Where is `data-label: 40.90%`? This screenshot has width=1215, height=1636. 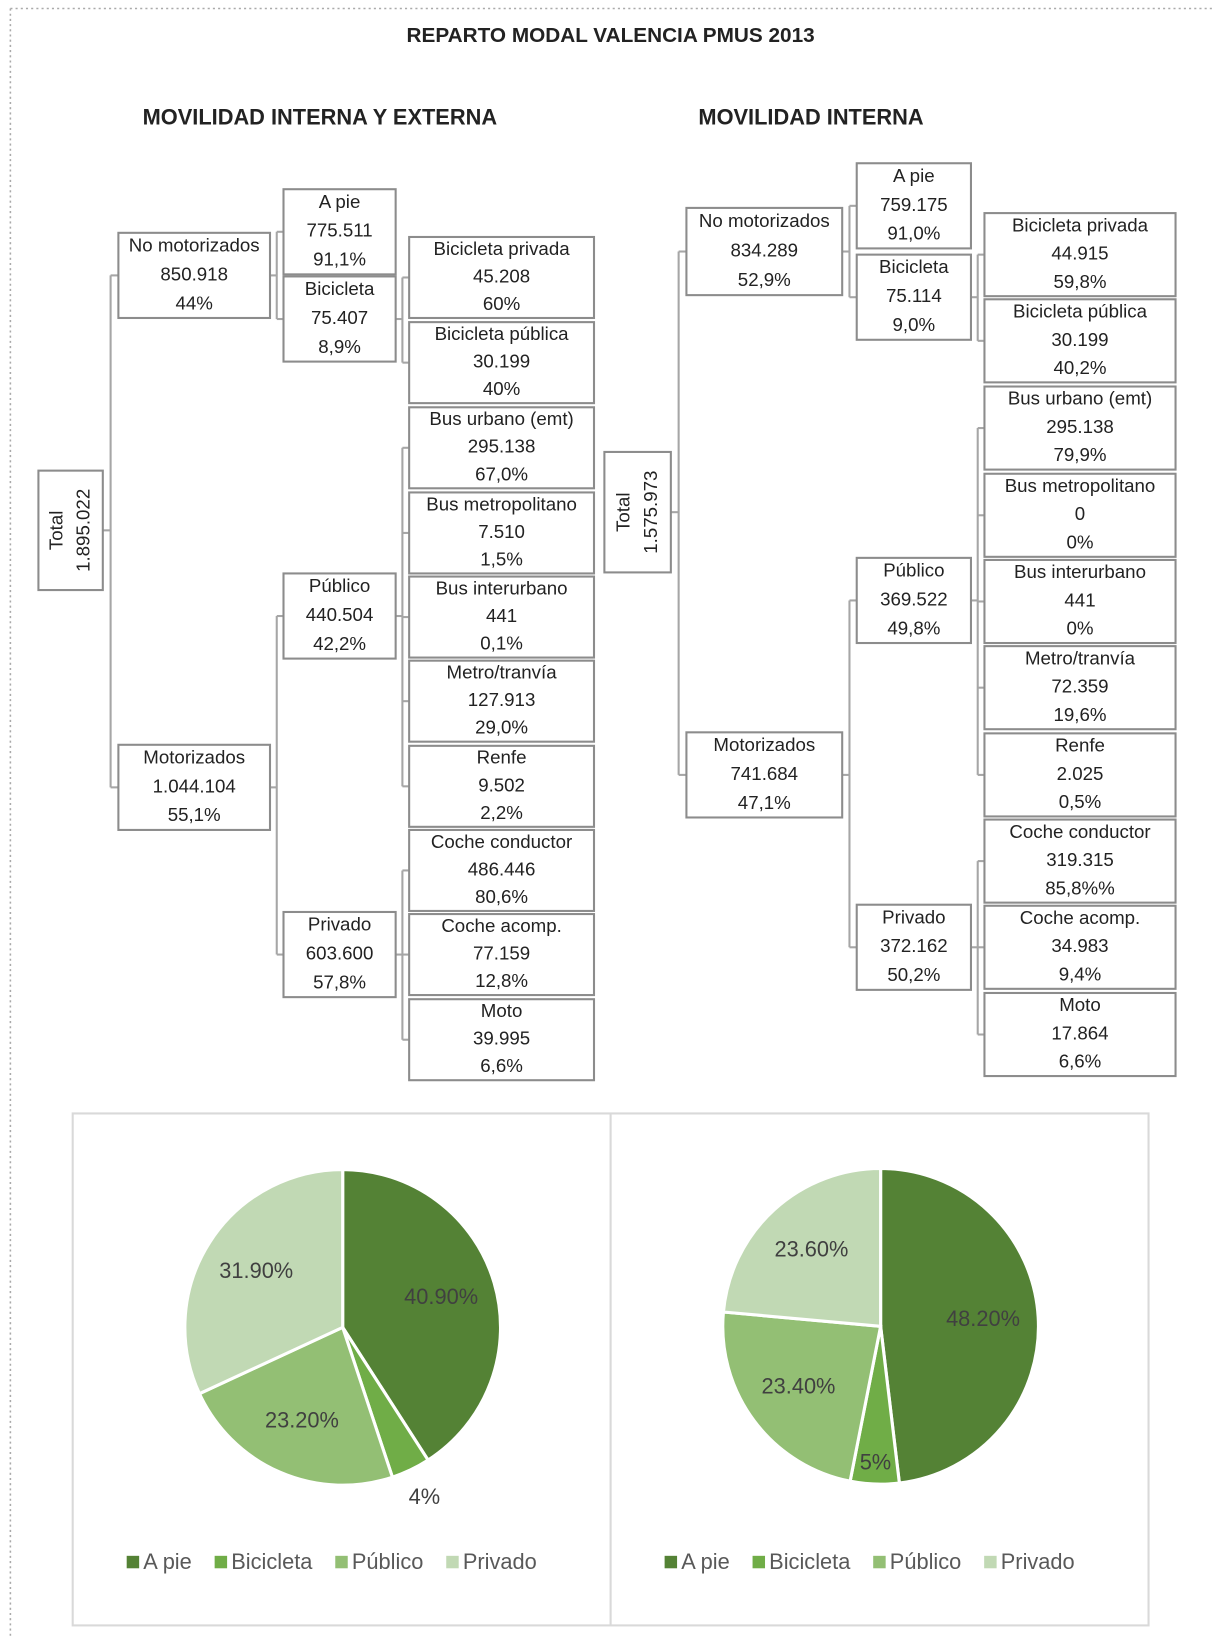 data-label: 40.90% is located at coordinates (441, 1296).